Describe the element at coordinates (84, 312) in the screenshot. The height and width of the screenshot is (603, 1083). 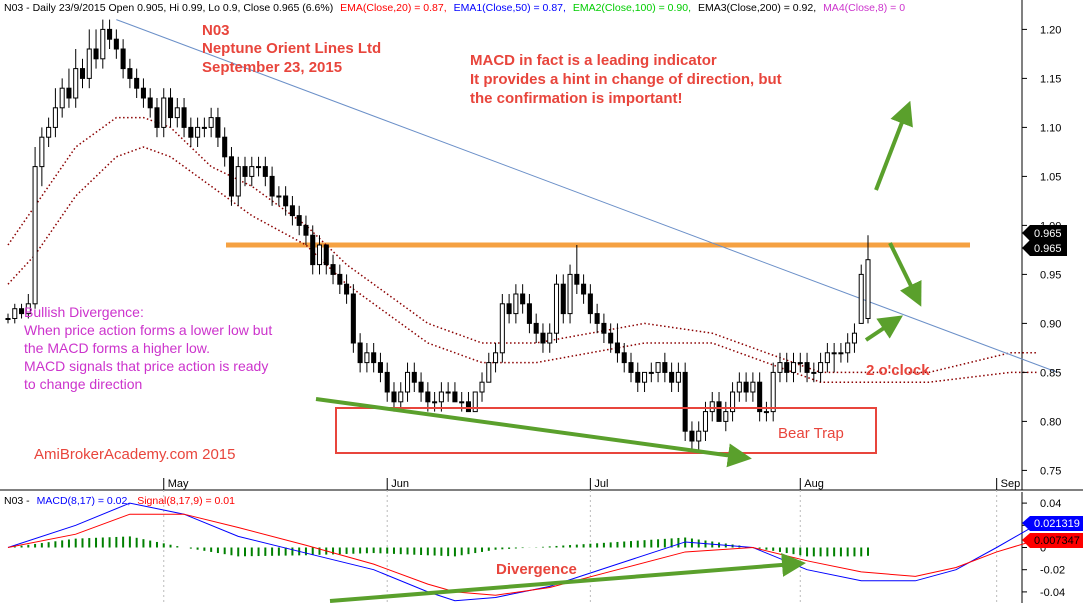
I see `bullish-title: Bullish Divergence:` at that location.